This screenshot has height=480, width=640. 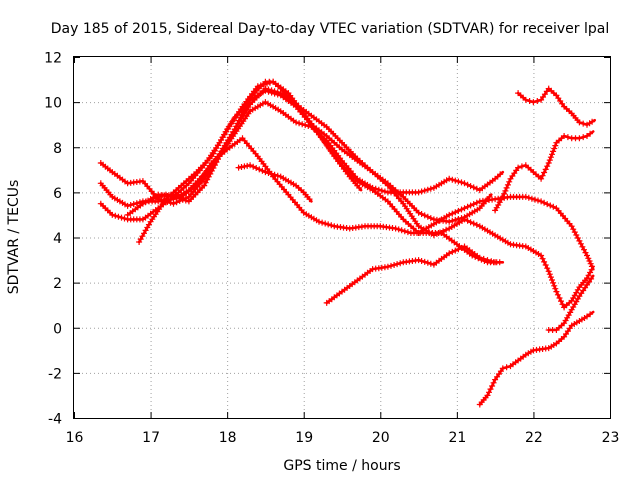 I want to click on series-s4, so click(x=249, y=161).